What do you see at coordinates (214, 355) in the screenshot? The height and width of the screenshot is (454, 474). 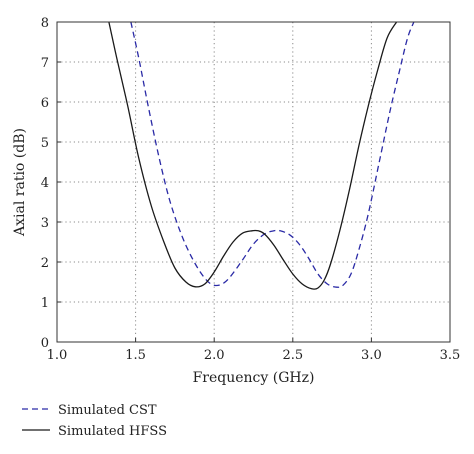 I see `x-tick-label: 2.0` at bounding box center [214, 355].